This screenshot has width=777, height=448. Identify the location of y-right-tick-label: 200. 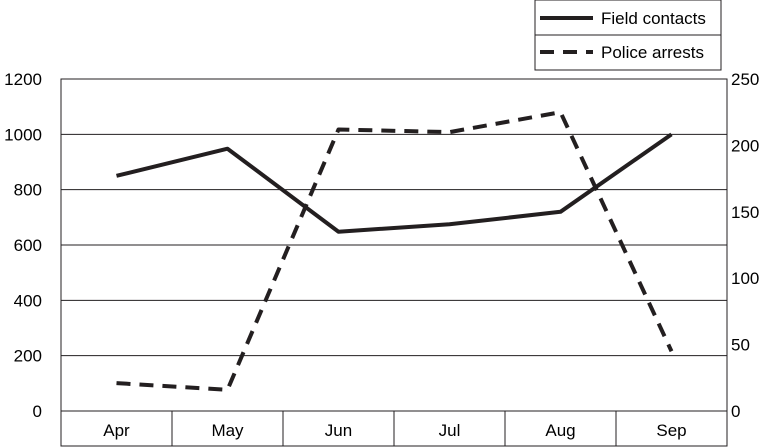
(745, 145).